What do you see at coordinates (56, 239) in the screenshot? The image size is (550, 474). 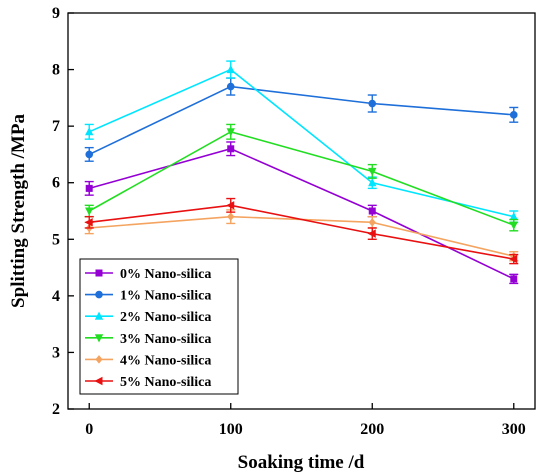 I see `y-tick-label: 5` at bounding box center [56, 239].